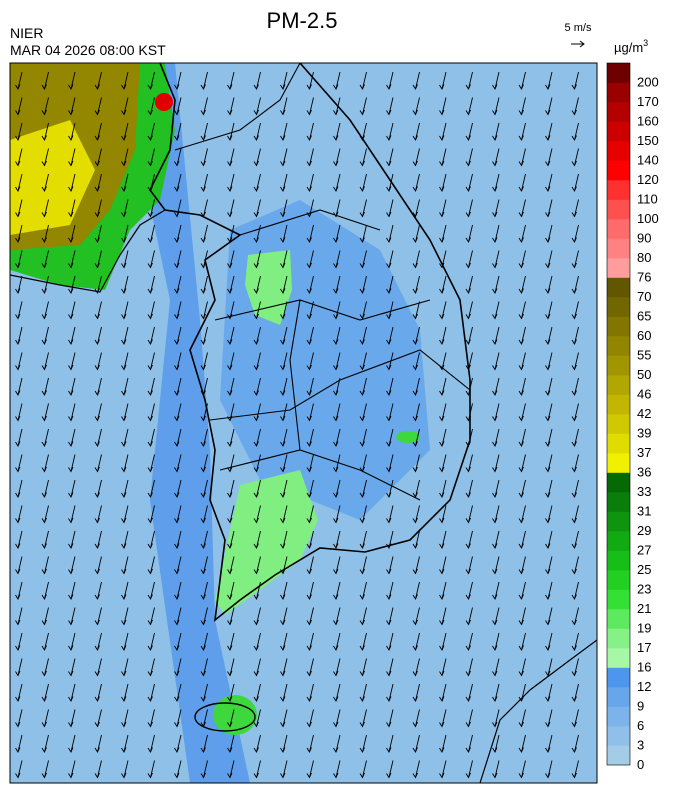 The height and width of the screenshot is (795, 673). Describe the element at coordinates (266, 542) in the screenshot. I see `pm-green-southwest` at that location.